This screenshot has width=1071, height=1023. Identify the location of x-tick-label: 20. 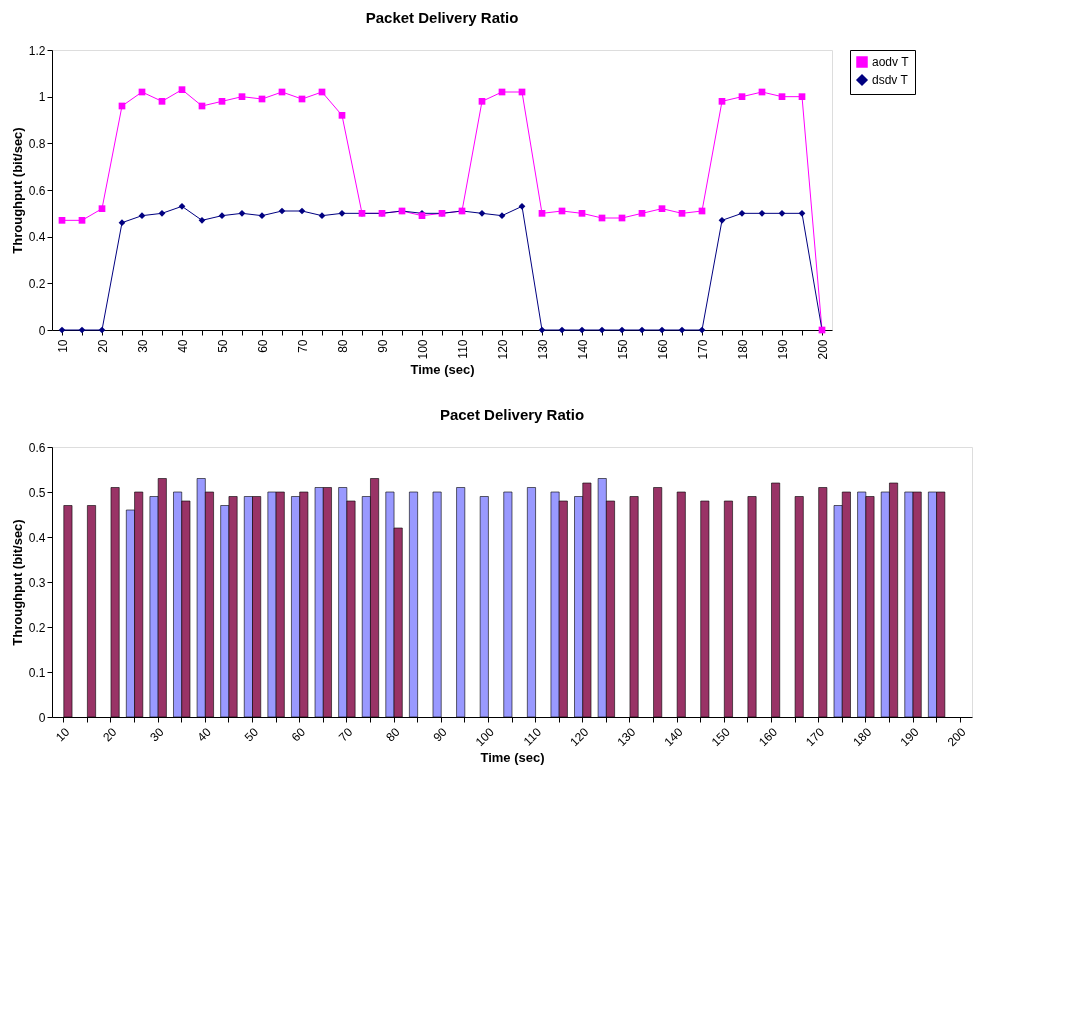
(102, 346).